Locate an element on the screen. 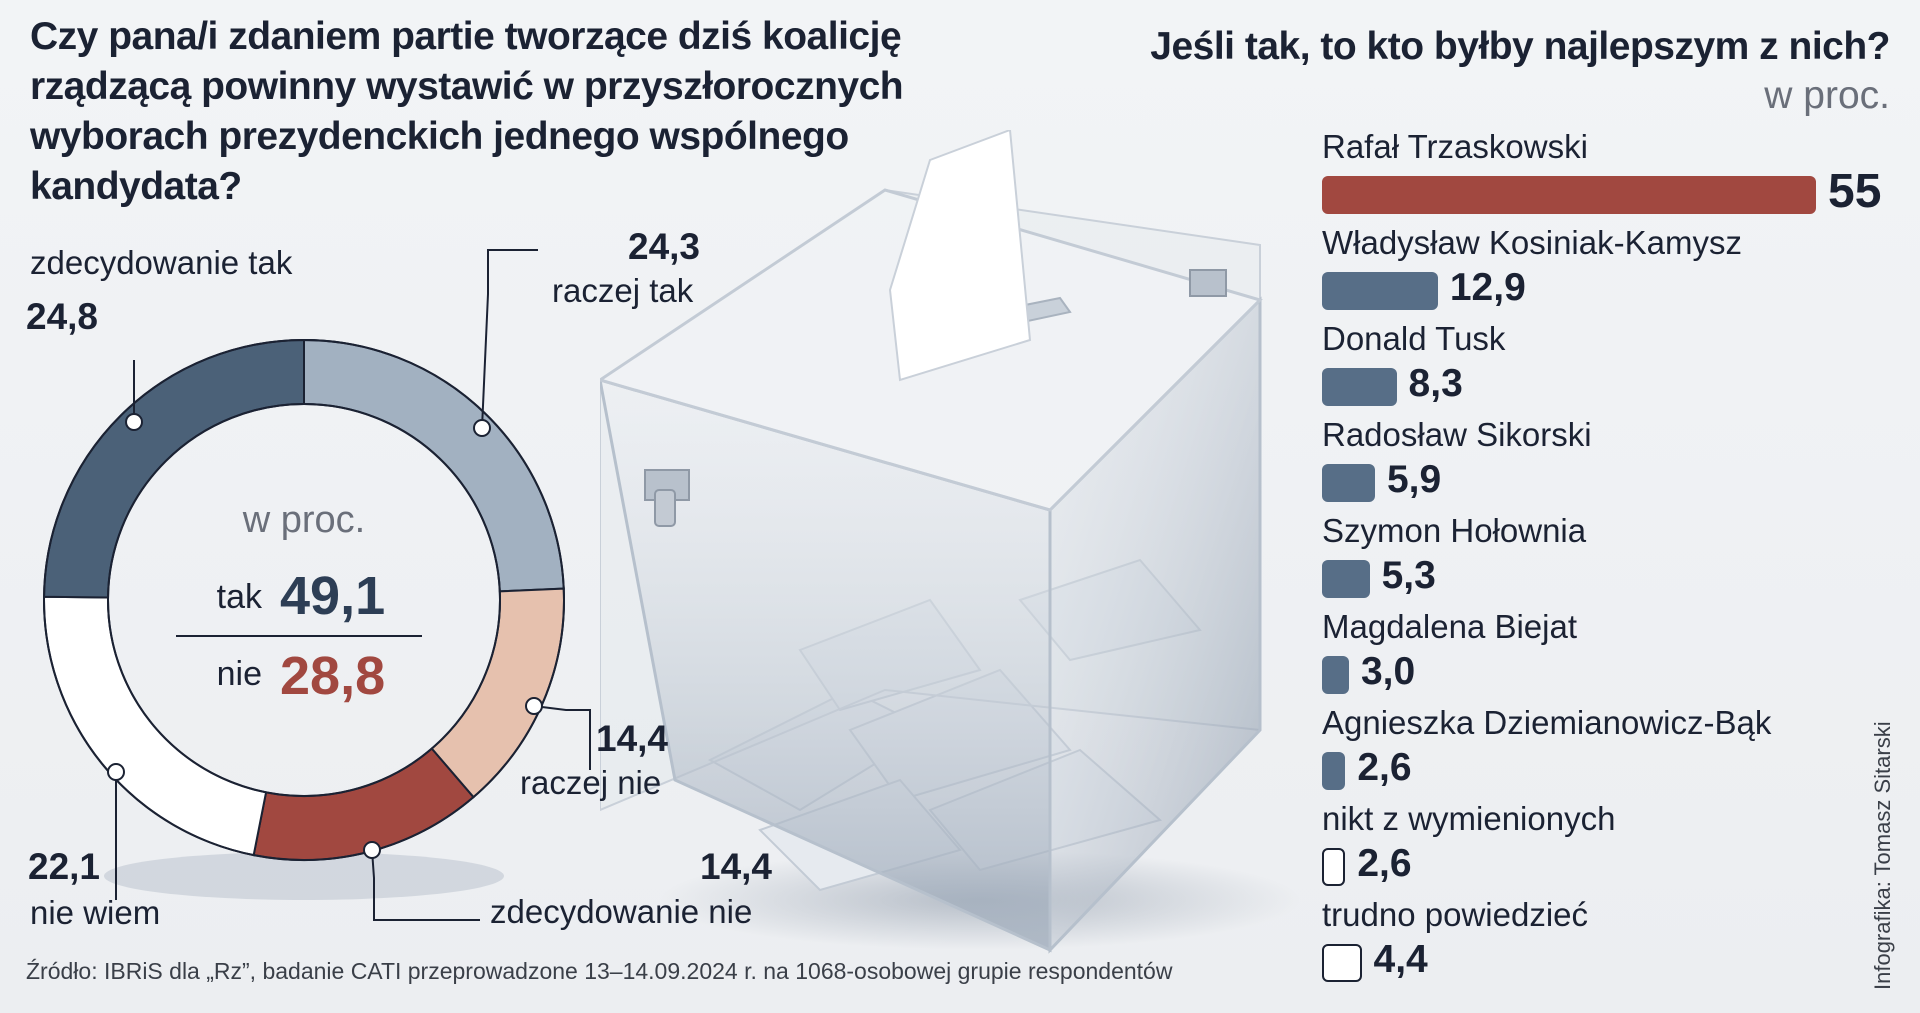 This screenshot has height=1013, width=1920. slice-label-nie-wiem: nie wiem is located at coordinates (95, 912).